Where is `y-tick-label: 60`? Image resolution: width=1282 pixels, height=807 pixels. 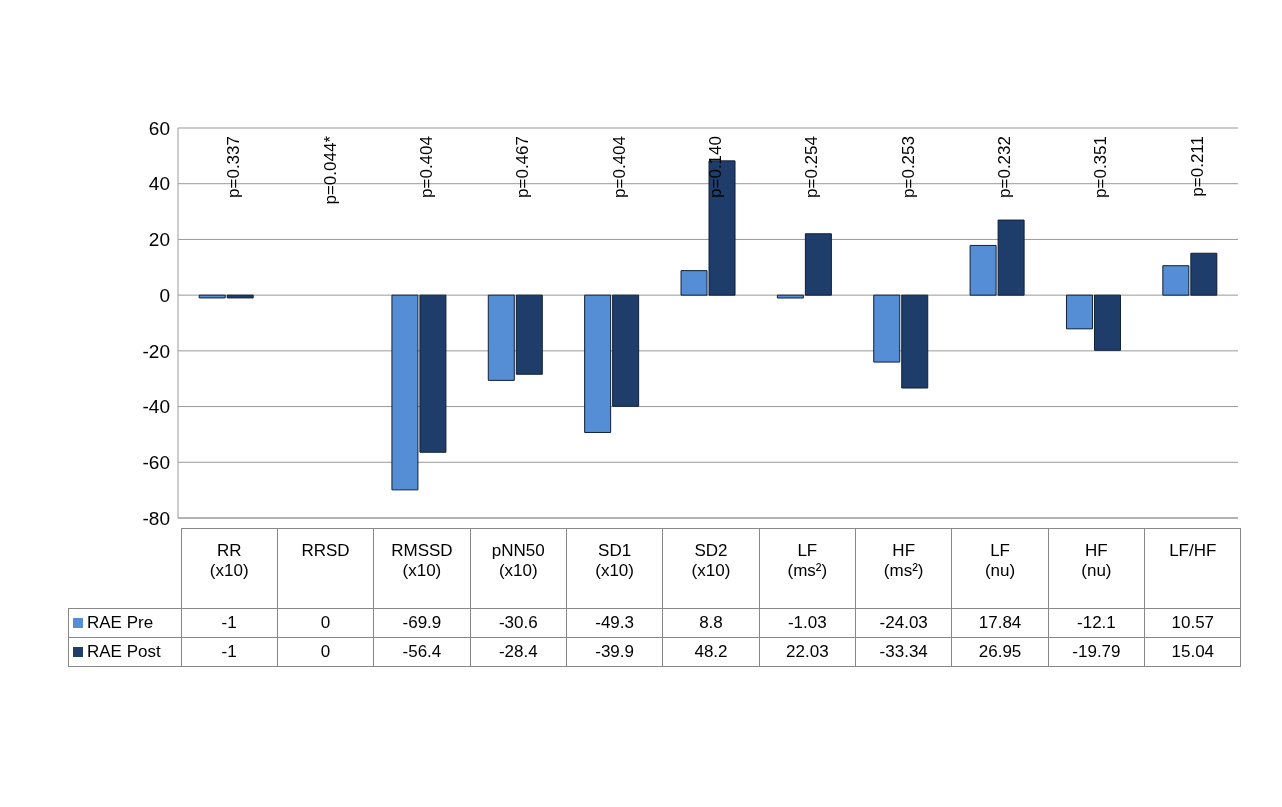
y-tick-label: 60 is located at coordinates (159, 128).